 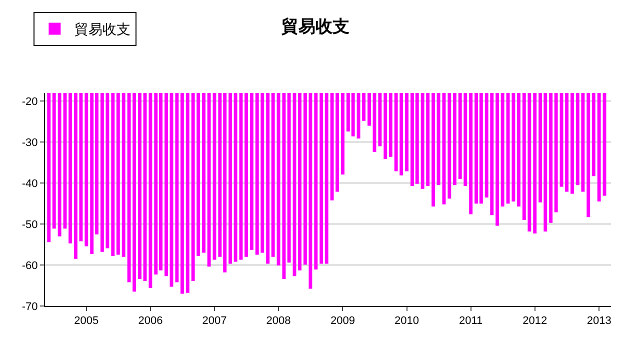 I want to click on x-tick-label: 2005, so click(x=86, y=321).